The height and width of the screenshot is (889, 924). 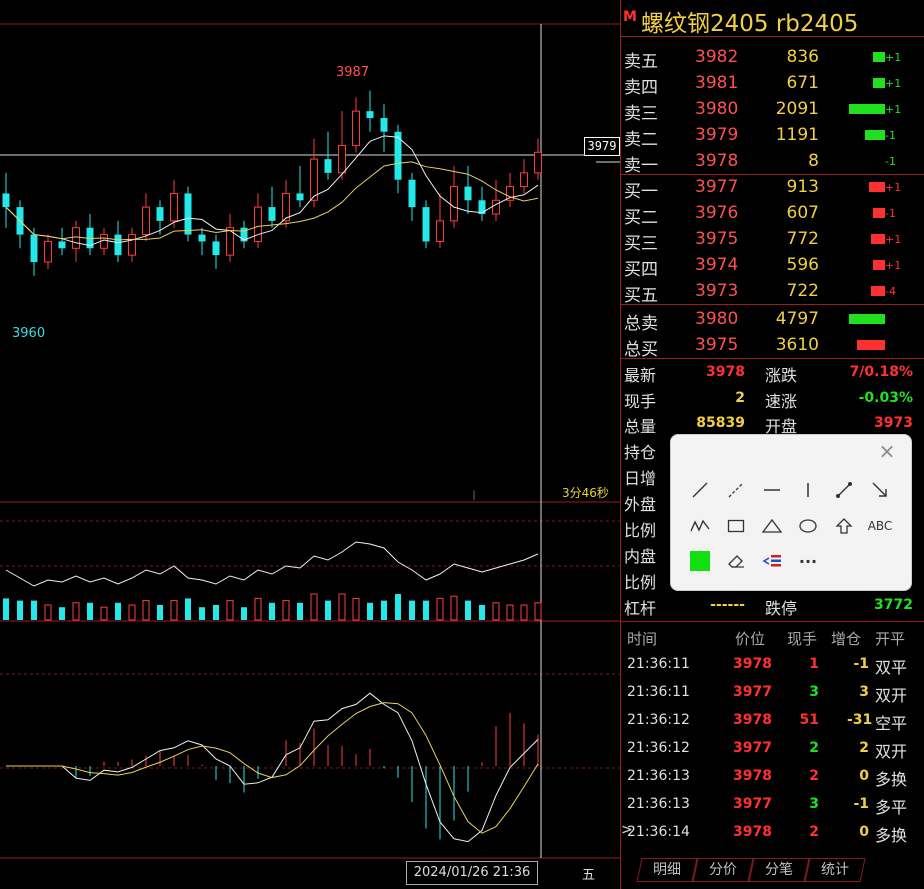 What do you see at coordinates (658, 832) in the screenshot?
I see `tick-time: 21:36:14` at bounding box center [658, 832].